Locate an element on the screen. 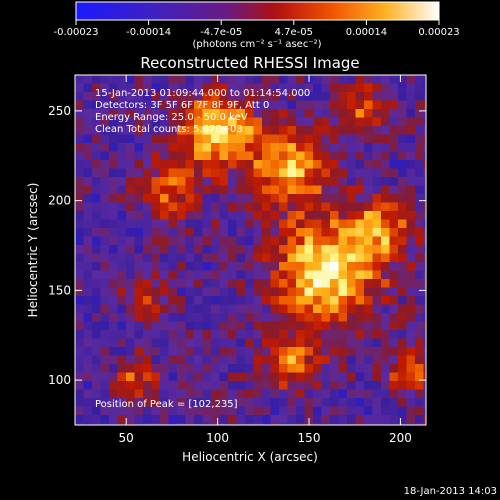  colorbar-unit-label: (photons cm⁻² s⁻¹ asec⁻²) is located at coordinates (256, 44).